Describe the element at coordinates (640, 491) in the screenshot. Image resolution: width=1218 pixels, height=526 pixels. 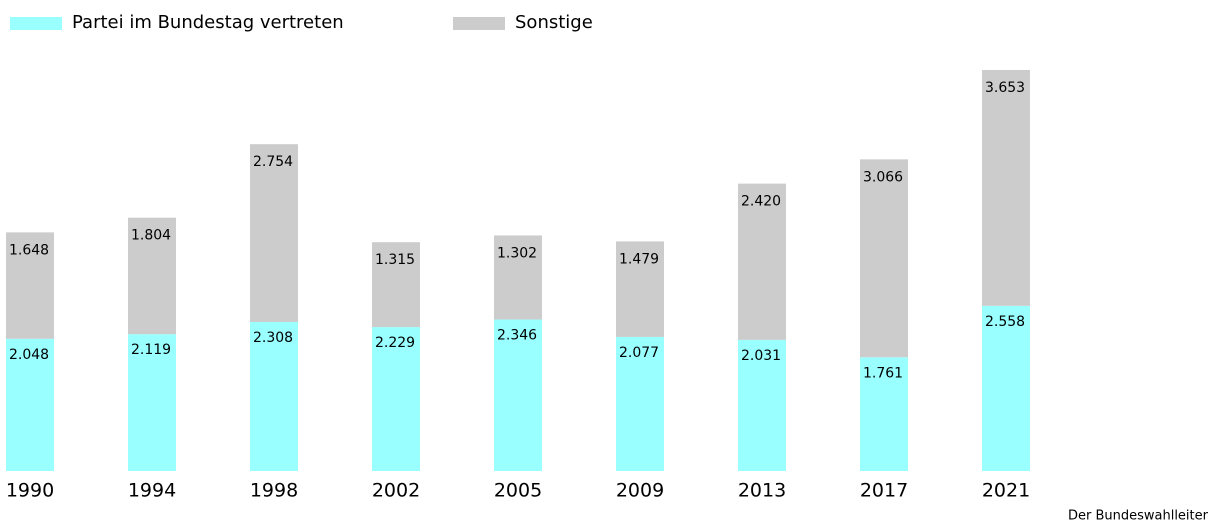
I see `x-tick-label: 2009` at that location.